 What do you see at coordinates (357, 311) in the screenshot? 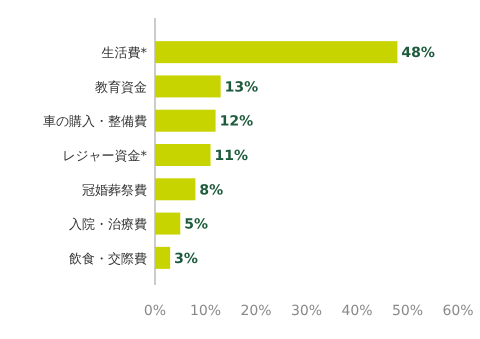
I see `x-tick-label: 40%` at bounding box center [357, 311].